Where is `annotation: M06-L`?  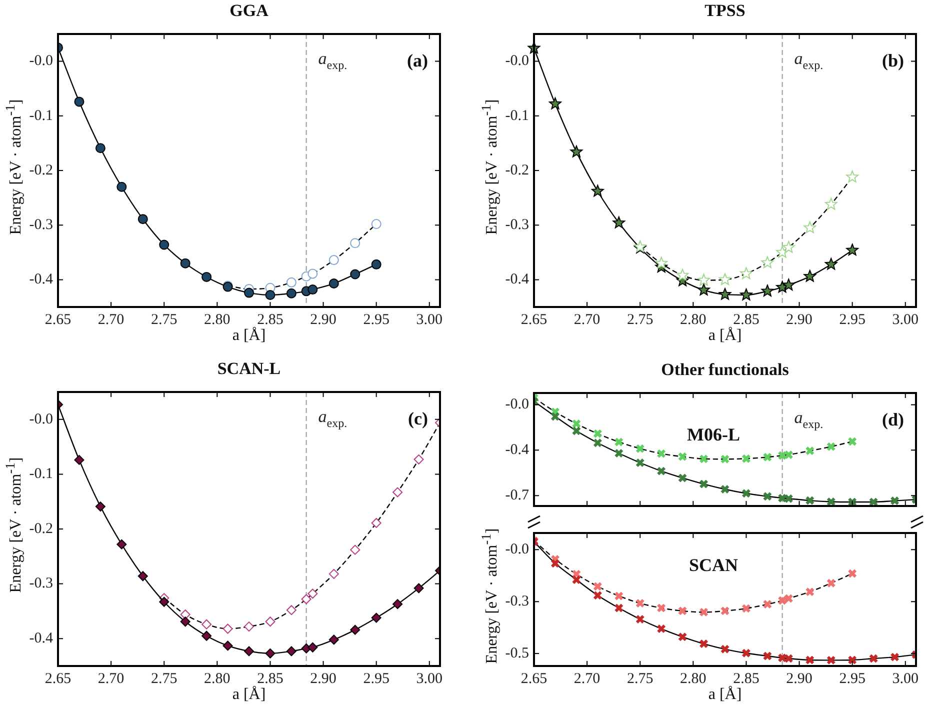
annotation: M06-L is located at coordinates (713, 434).